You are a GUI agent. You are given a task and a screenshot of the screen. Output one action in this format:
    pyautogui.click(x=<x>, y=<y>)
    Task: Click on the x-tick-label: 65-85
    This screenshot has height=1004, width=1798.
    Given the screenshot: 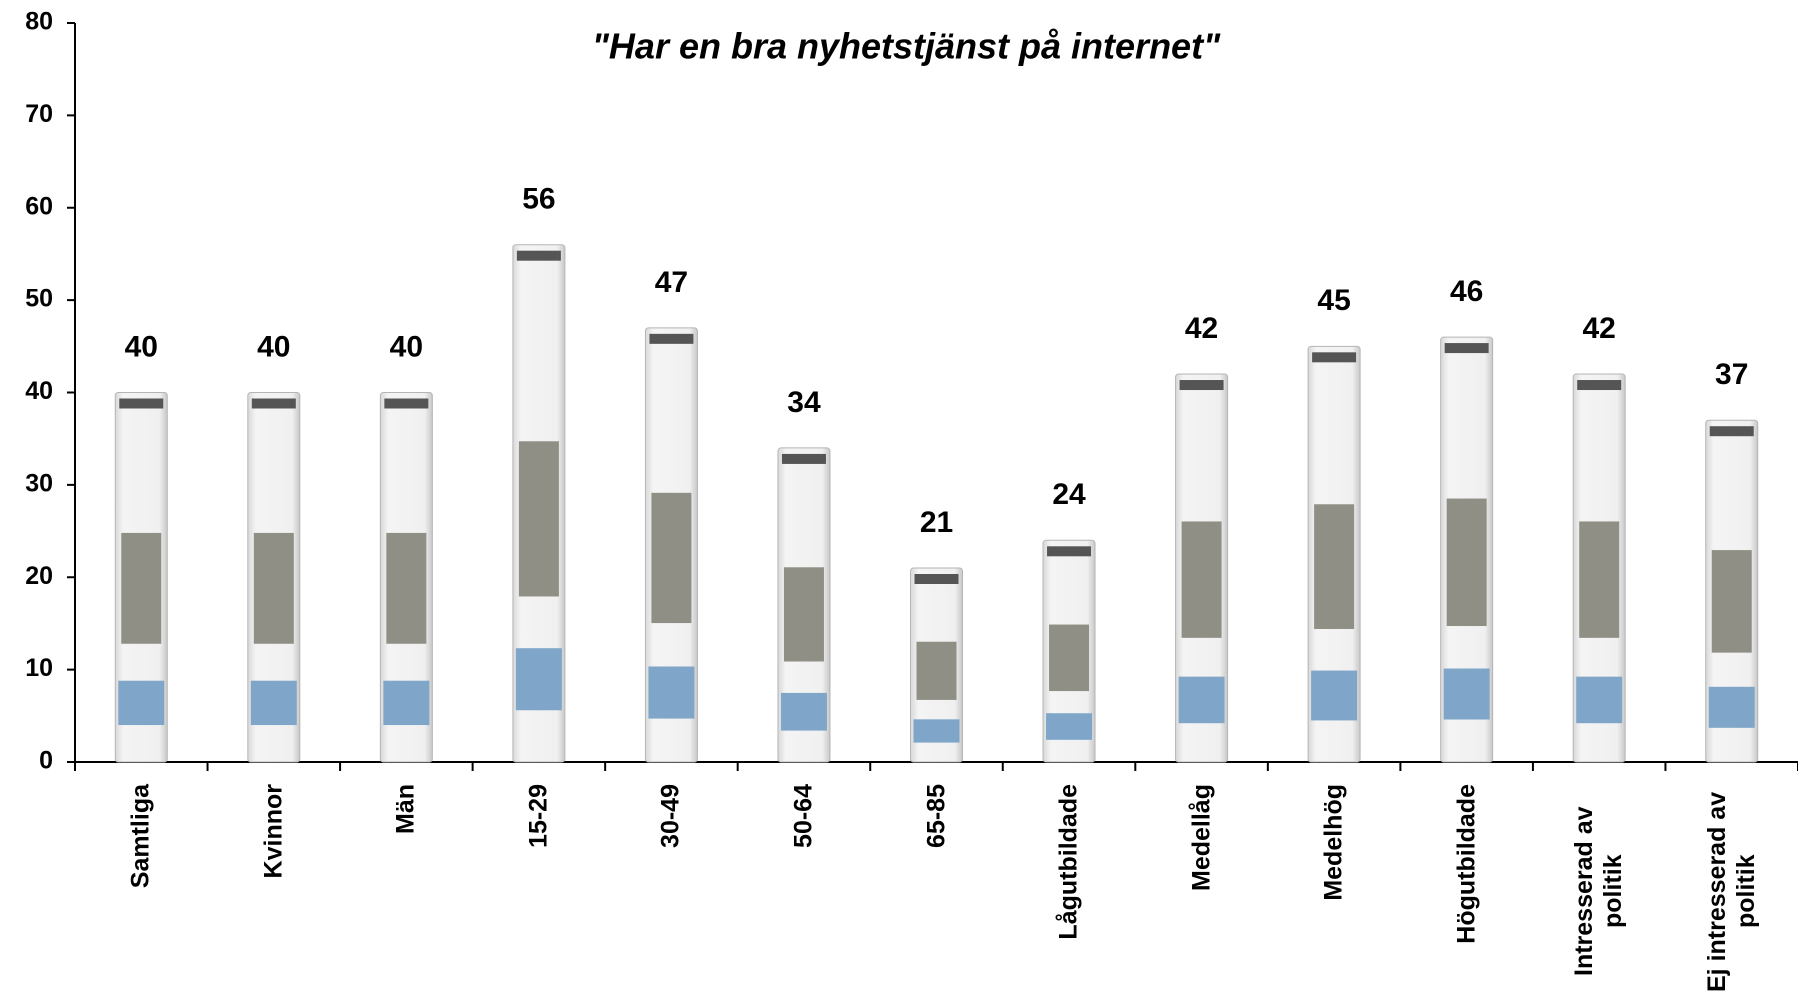 What is the action you would take?
    pyautogui.click(x=936, y=816)
    